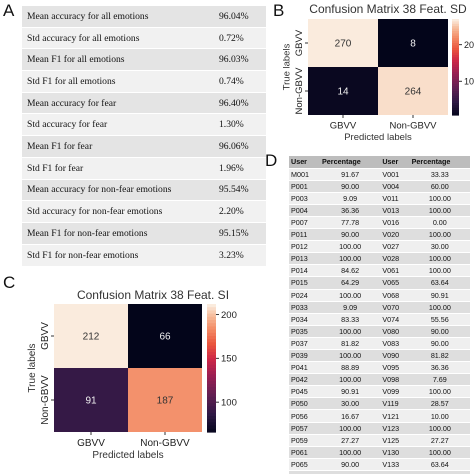 The image size is (474, 474). I want to click on panel-label-c: C, so click(9, 282).